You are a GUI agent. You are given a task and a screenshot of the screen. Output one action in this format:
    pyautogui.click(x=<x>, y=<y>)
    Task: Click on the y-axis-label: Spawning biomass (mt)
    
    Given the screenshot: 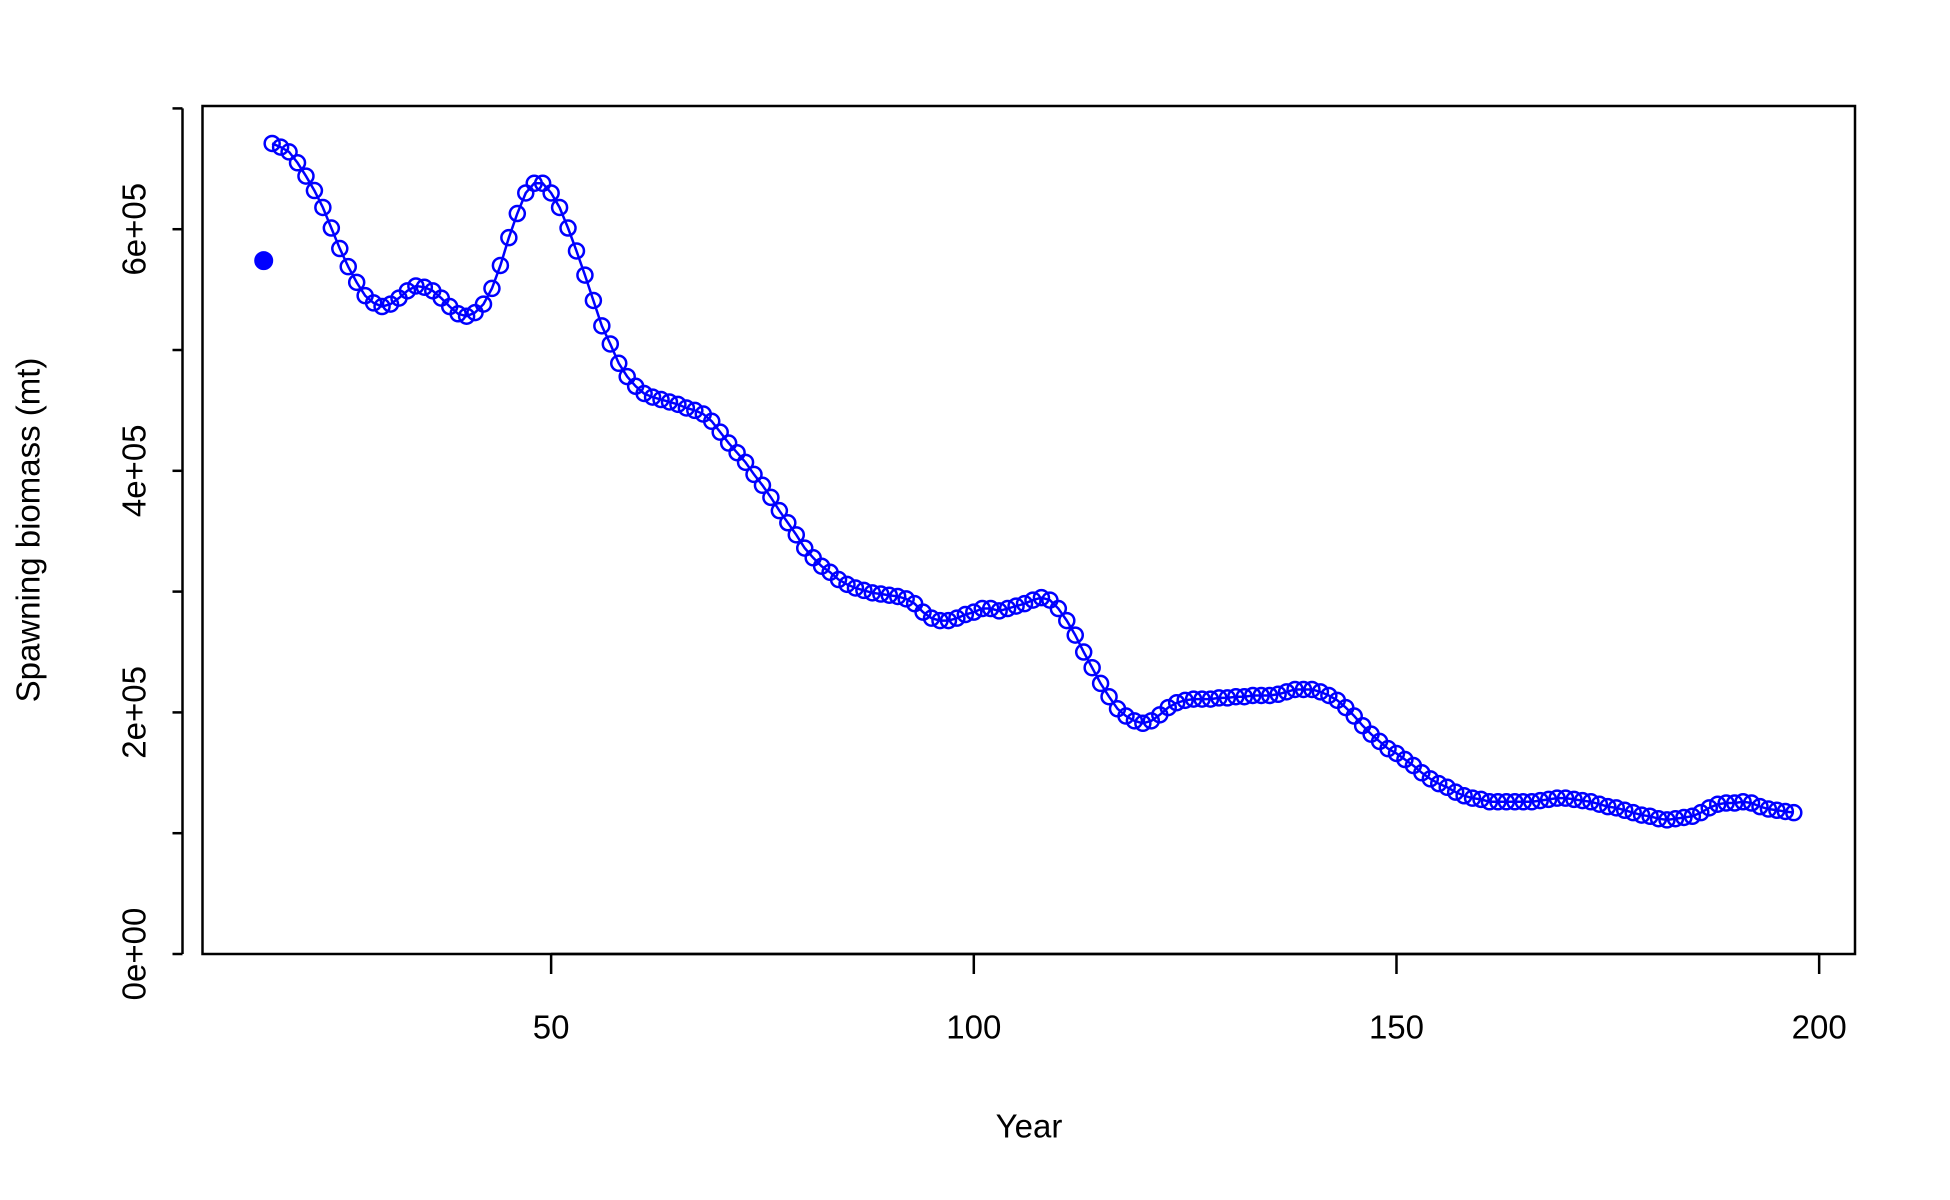 What is the action you would take?
    pyautogui.click(x=28, y=530)
    